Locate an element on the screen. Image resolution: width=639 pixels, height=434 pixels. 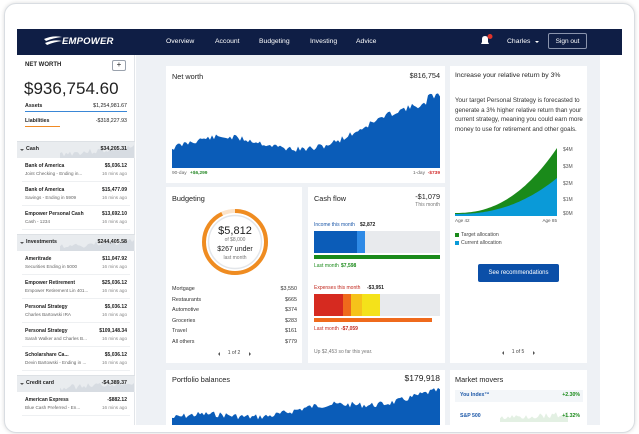
portfolio-area is located at coordinates (306, 406).